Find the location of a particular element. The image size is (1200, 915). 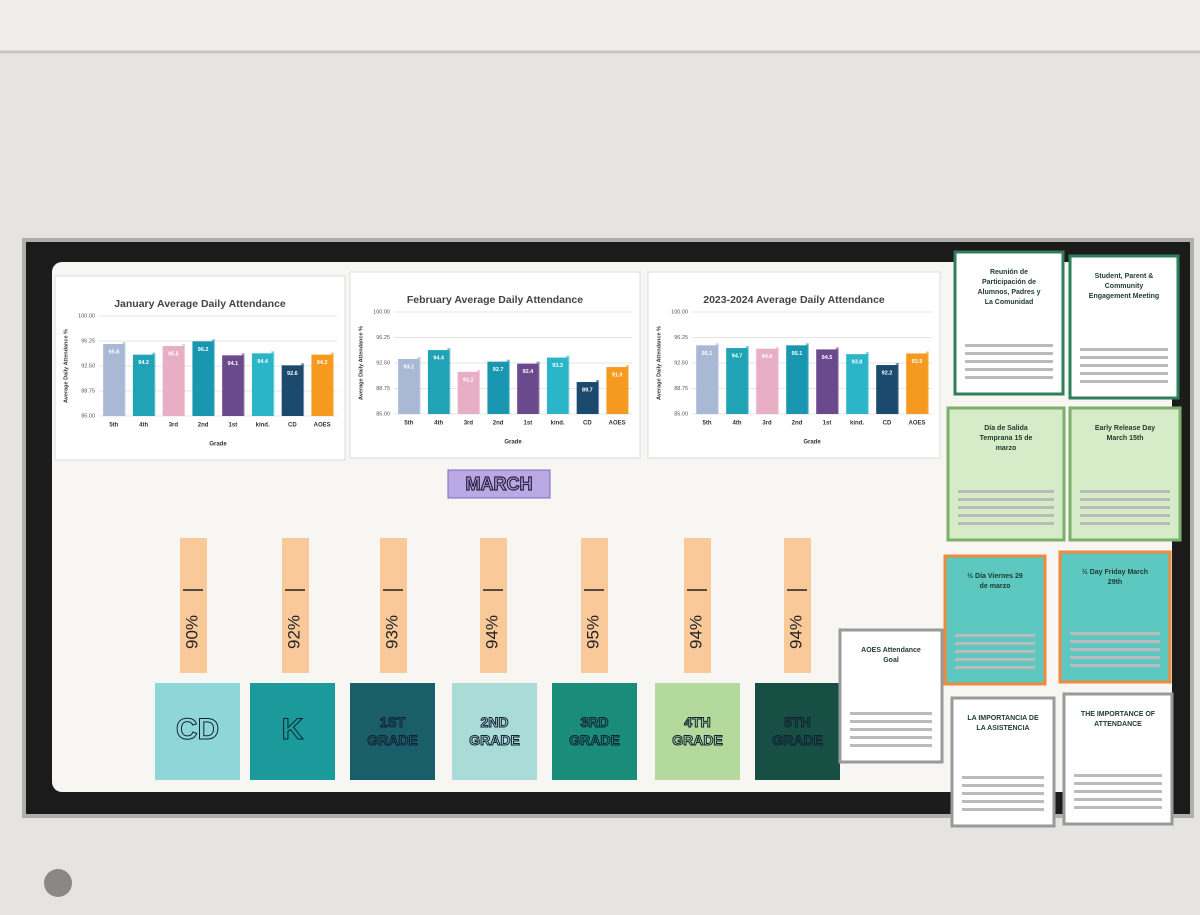

goal-percent: 93% is located at coordinates (391, 632).